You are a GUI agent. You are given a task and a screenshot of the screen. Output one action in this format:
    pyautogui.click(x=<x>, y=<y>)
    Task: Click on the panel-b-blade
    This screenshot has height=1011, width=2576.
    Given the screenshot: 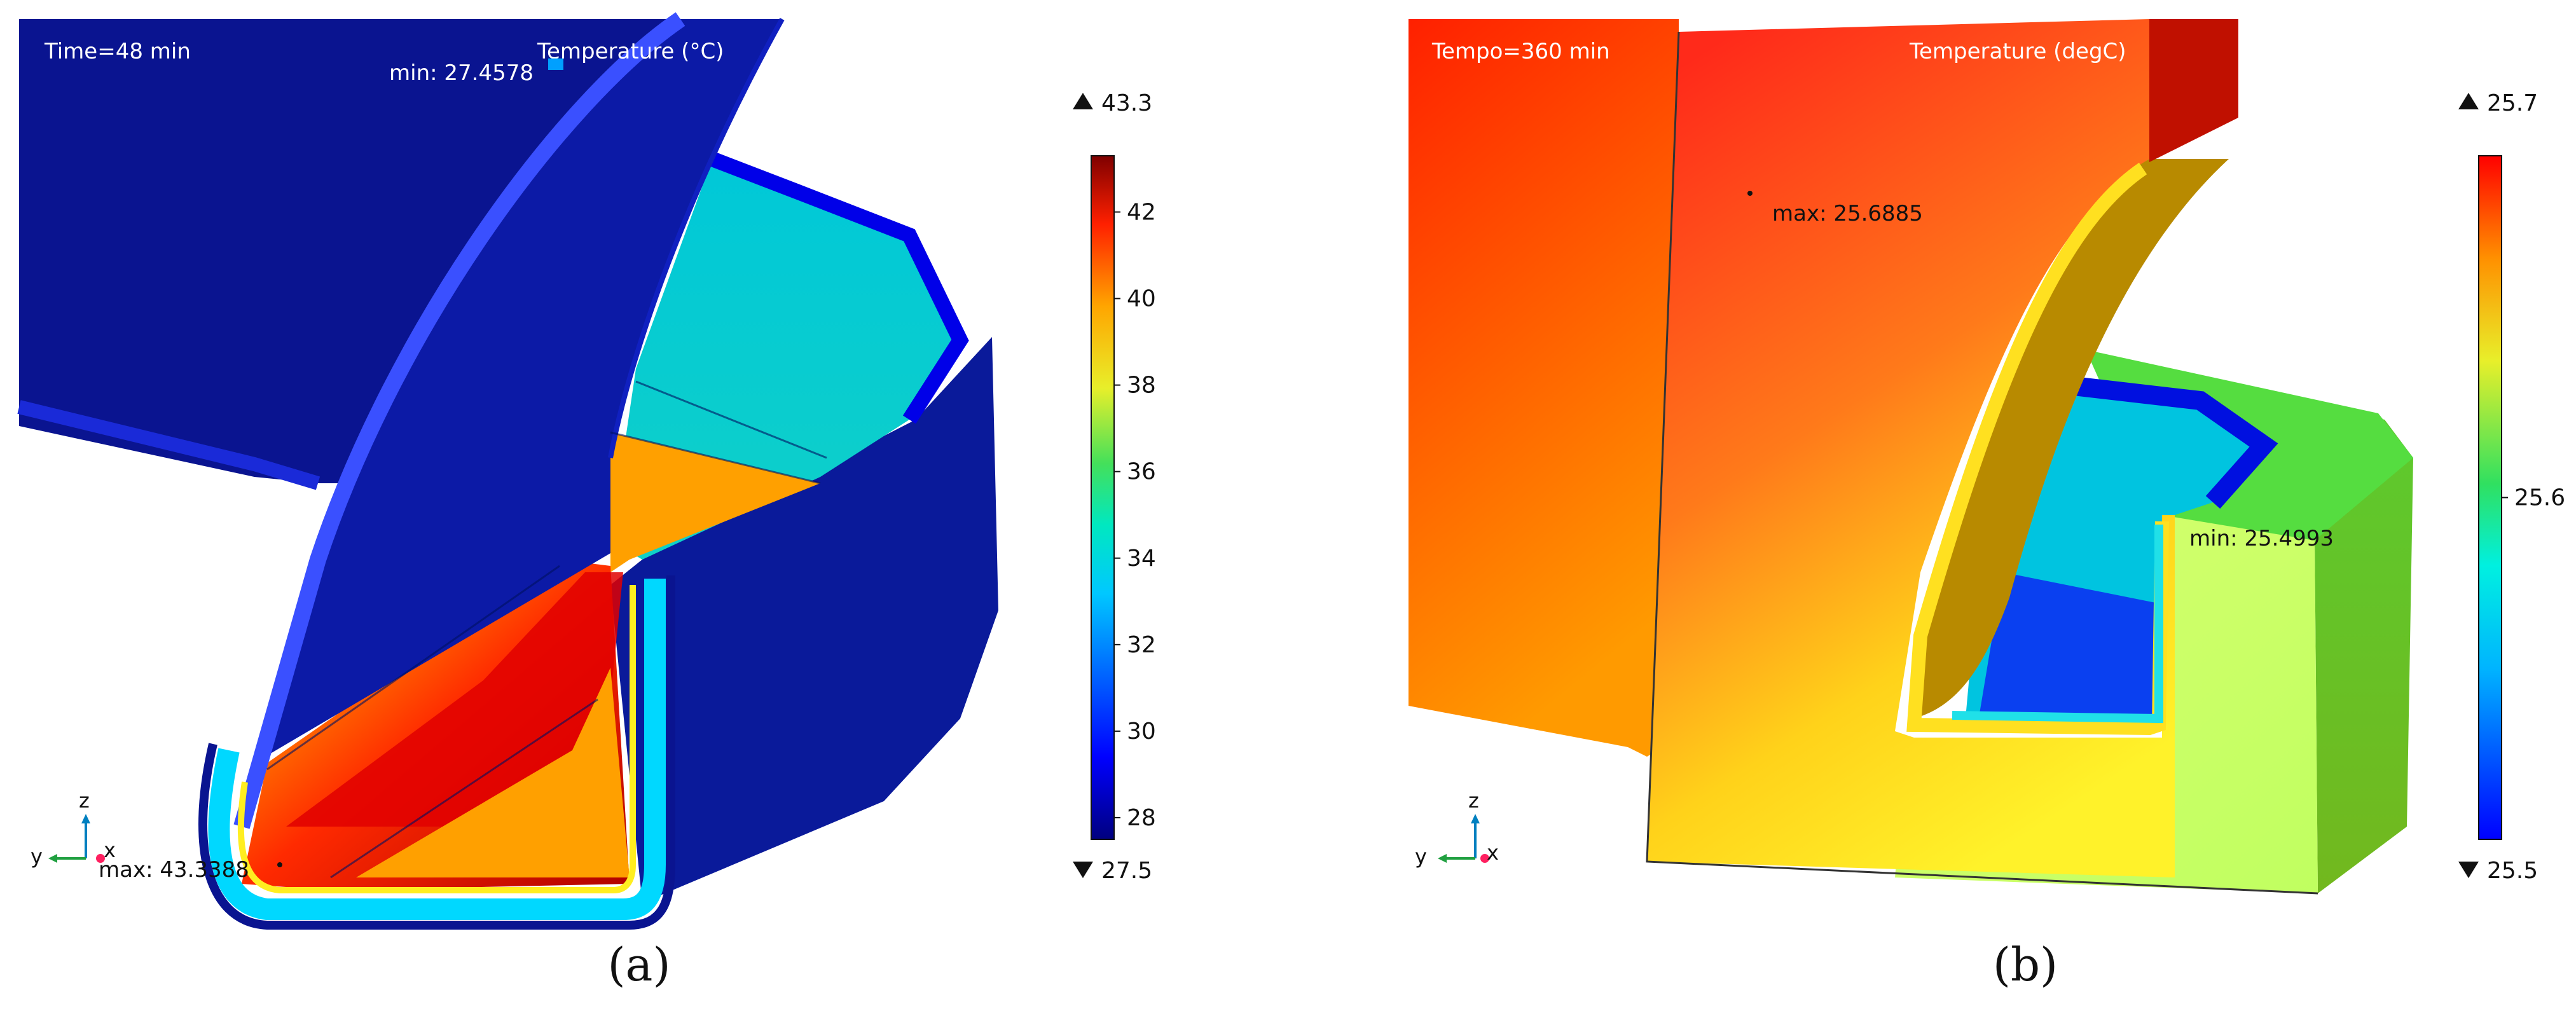 What is the action you would take?
    pyautogui.click(x=2071, y=439)
    